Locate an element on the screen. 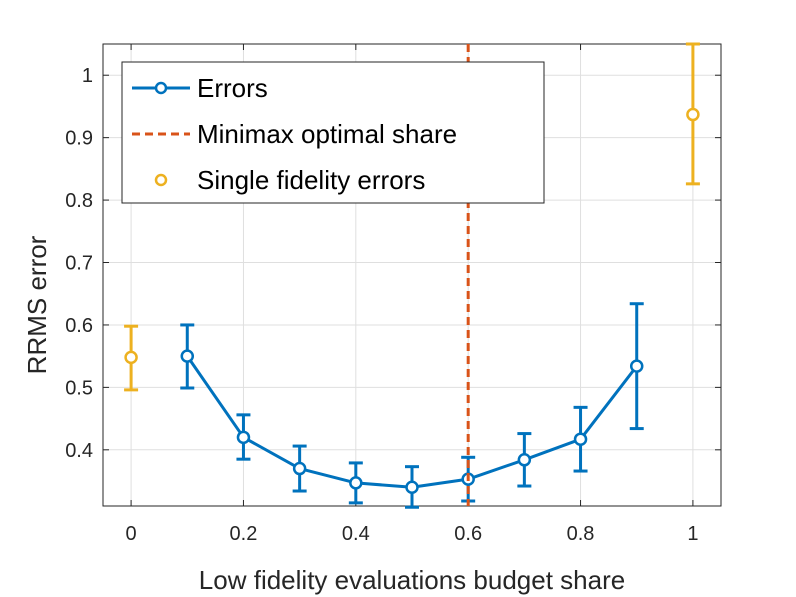  y-tick-label: 0.6 is located at coordinates (79, 326).